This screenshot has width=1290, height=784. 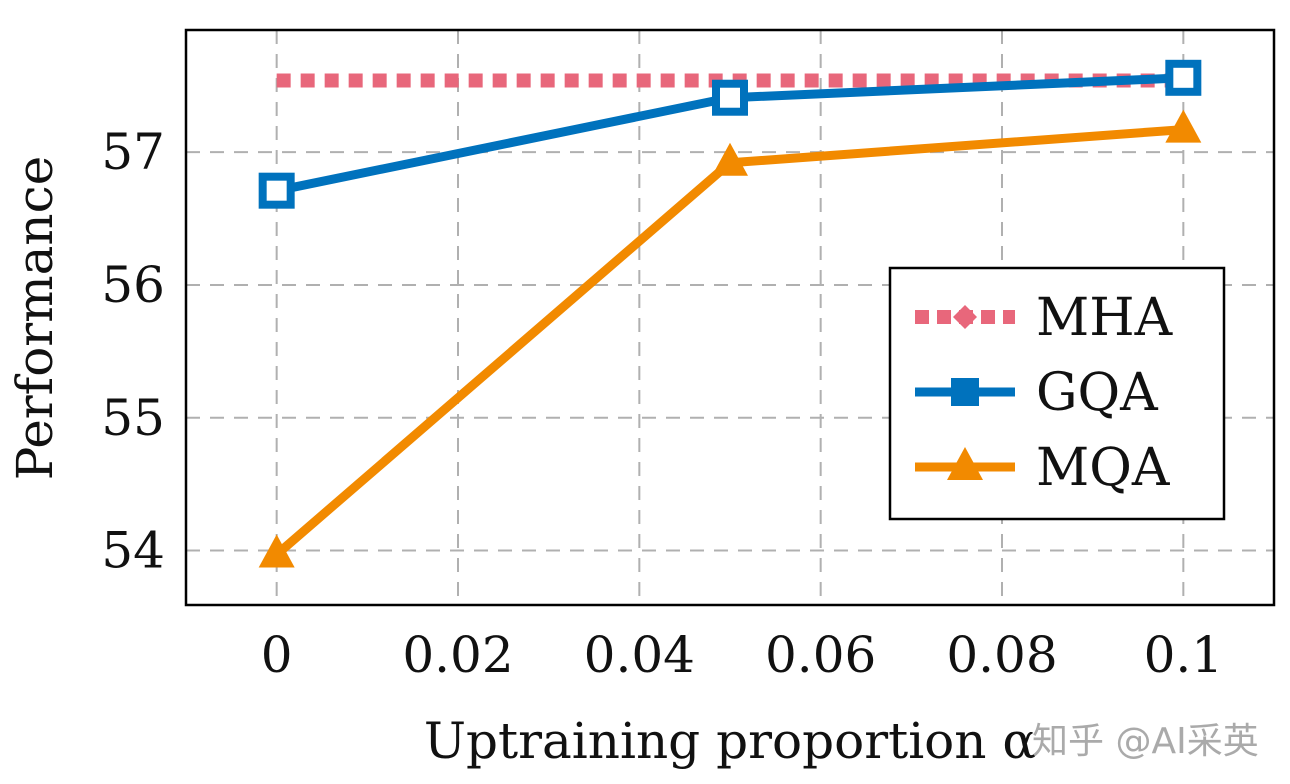 I want to click on watermark: 知乎 @AI采英, so click(x=1145, y=741).